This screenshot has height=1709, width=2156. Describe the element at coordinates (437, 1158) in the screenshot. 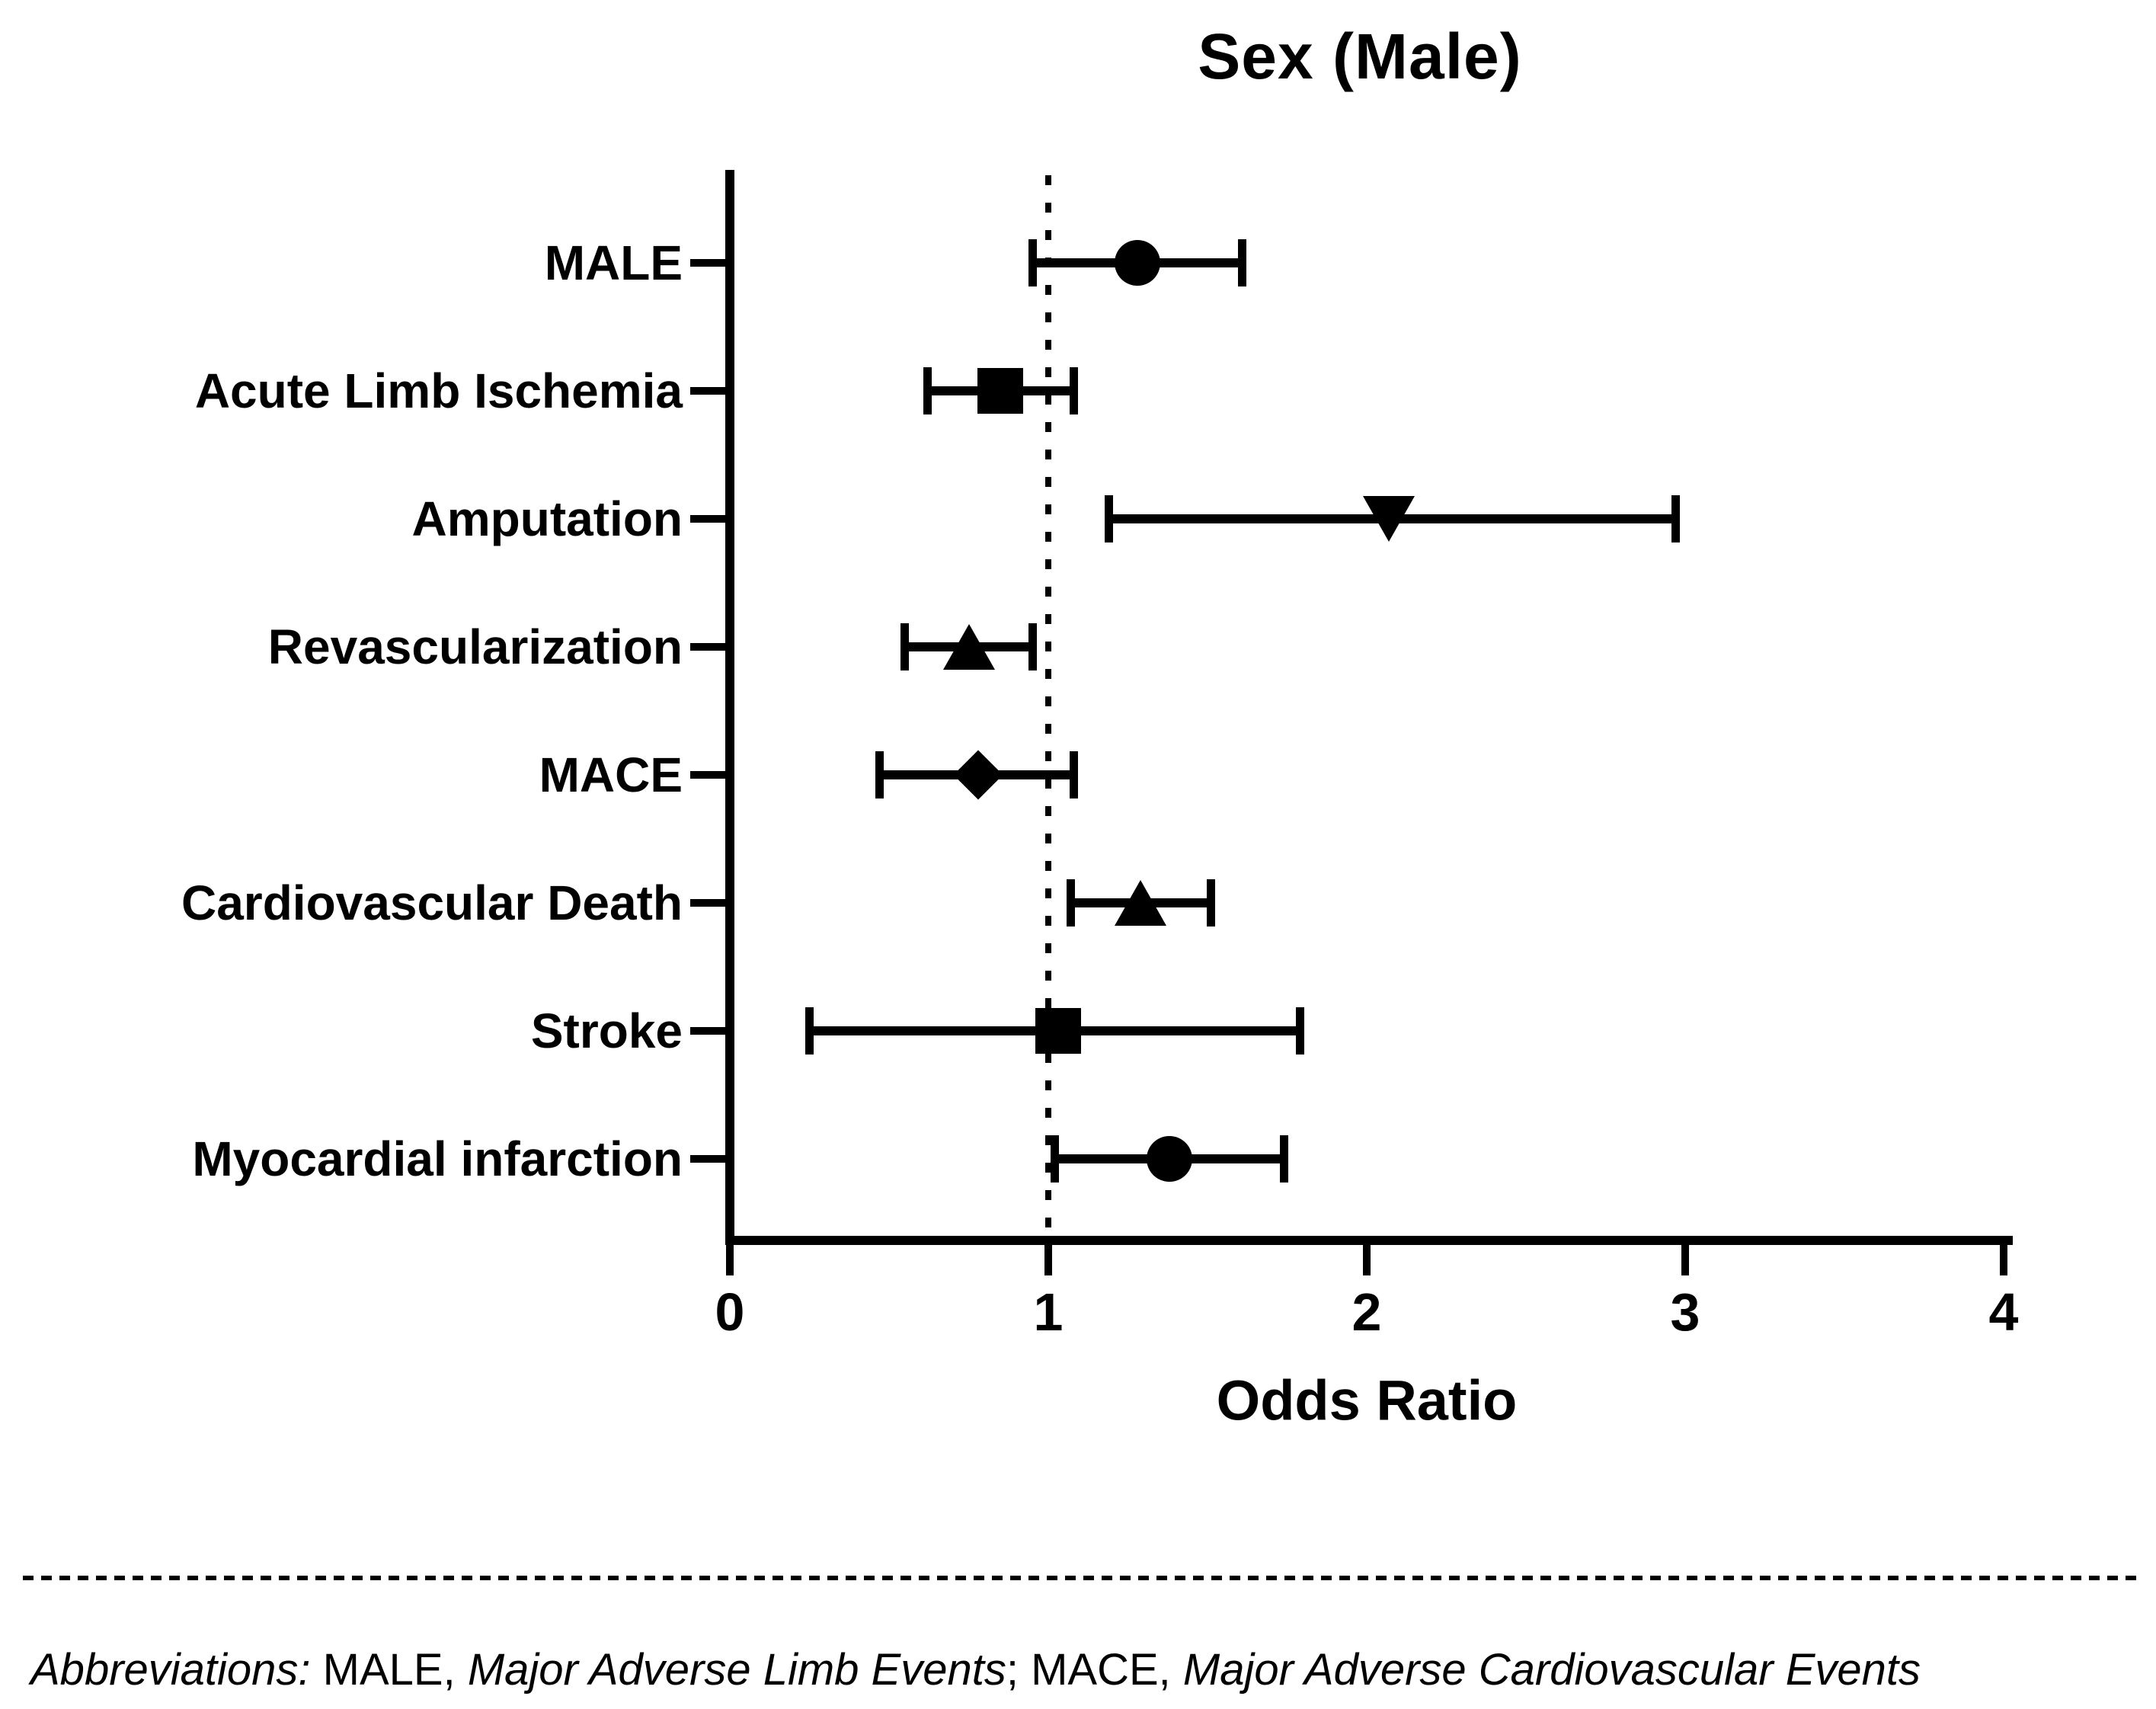

I see `row-label: Myocardial infarction` at that location.